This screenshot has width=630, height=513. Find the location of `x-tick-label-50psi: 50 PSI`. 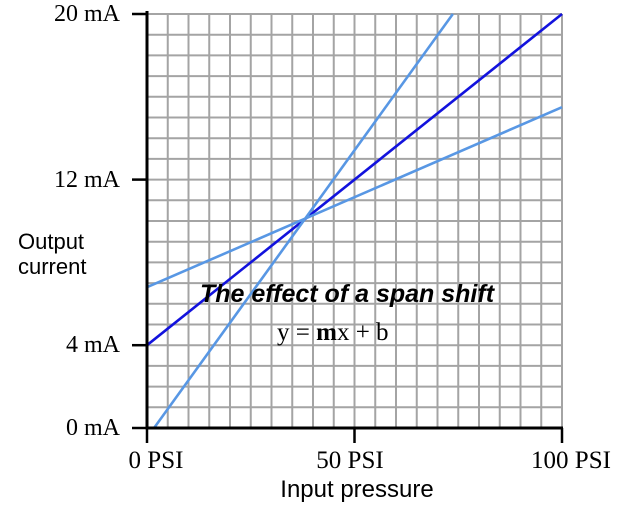

x-tick-label-50psi: 50 PSI is located at coordinates (350, 460).